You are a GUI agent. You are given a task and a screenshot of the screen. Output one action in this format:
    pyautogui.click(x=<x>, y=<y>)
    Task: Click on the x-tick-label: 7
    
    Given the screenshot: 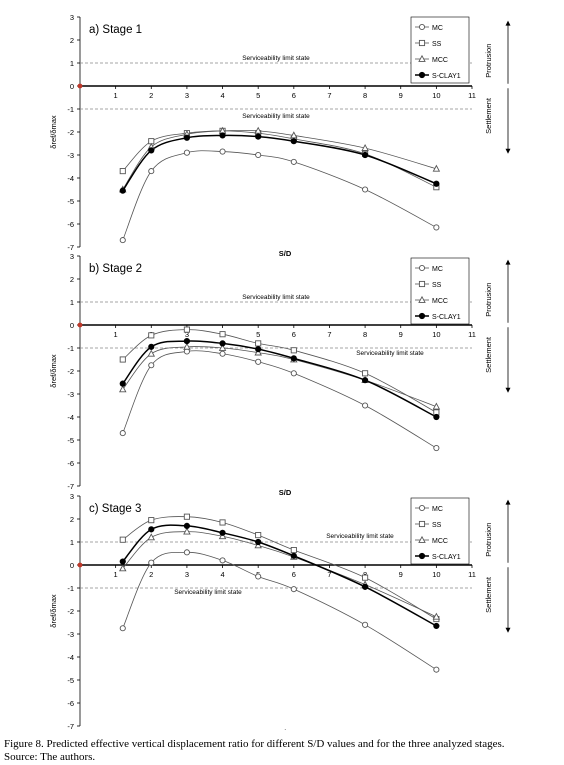 What is the action you would take?
    pyautogui.click(x=329, y=334)
    